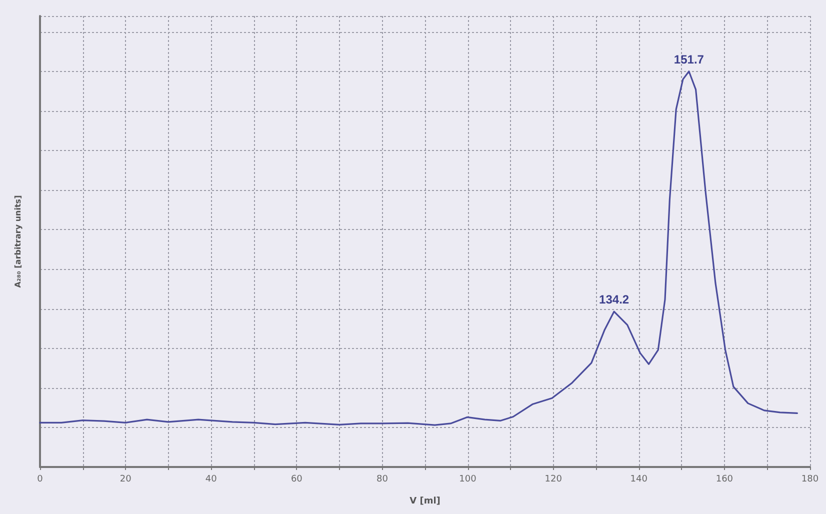  Describe the element at coordinates (468, 479) in the screenshot. I see `x-tick-label: 100` at that location.